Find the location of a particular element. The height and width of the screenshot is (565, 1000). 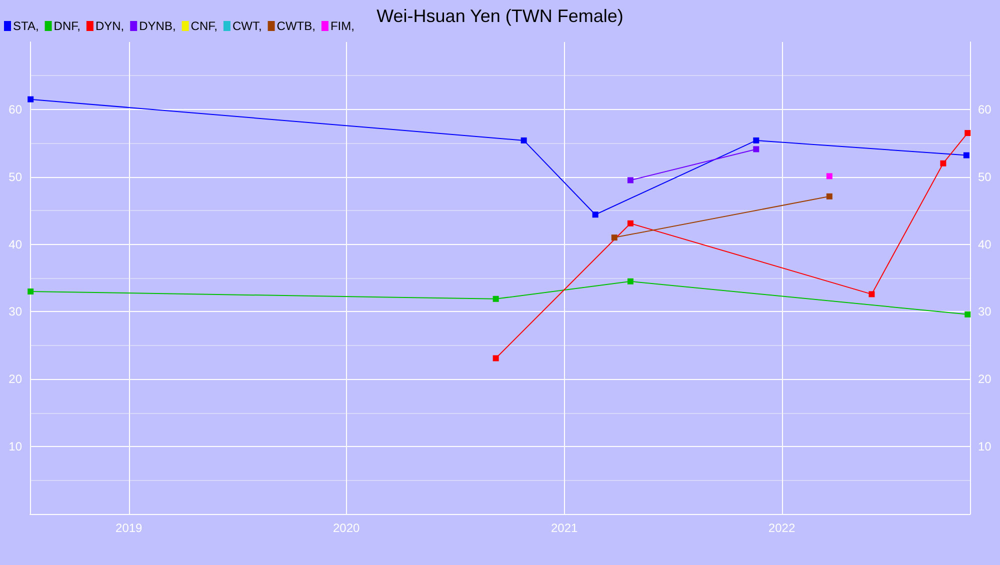

chart-title: Wei-Hsuan Yen (TWN Female) is located at coordinates (500, 16).